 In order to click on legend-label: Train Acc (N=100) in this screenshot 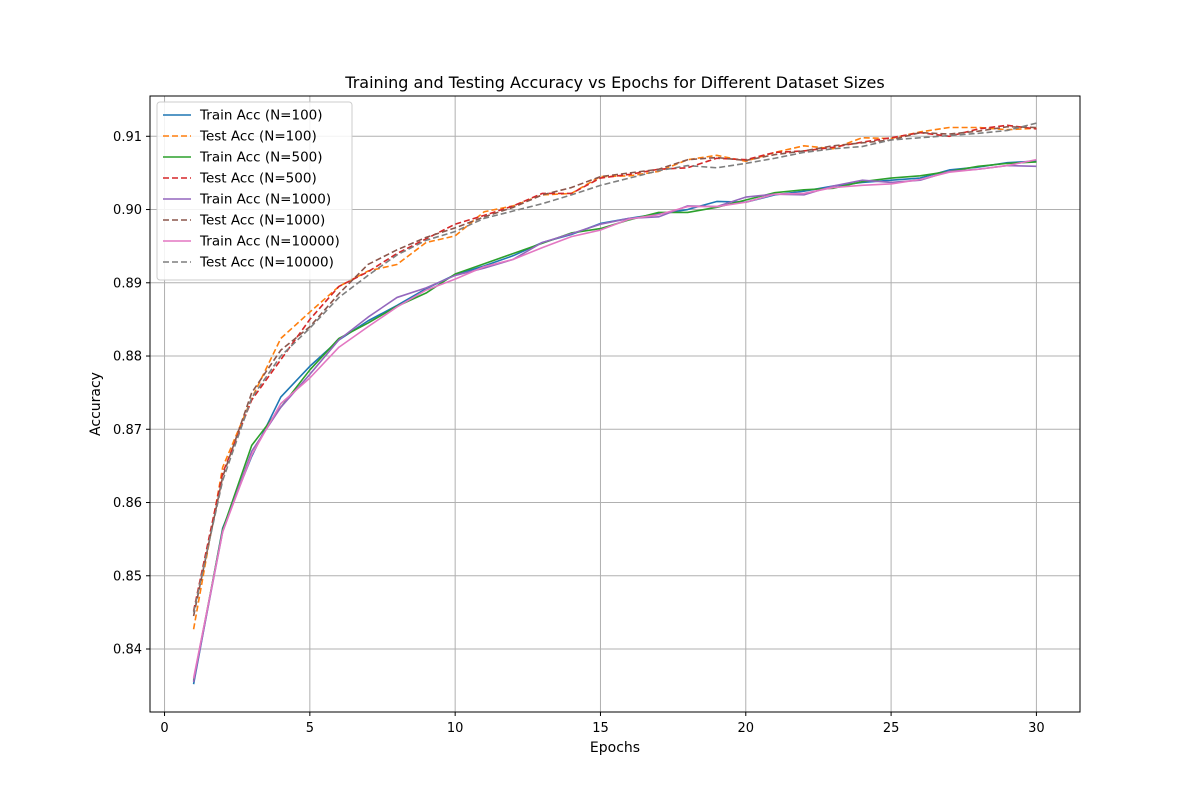, I will do `click(261, 116)`.